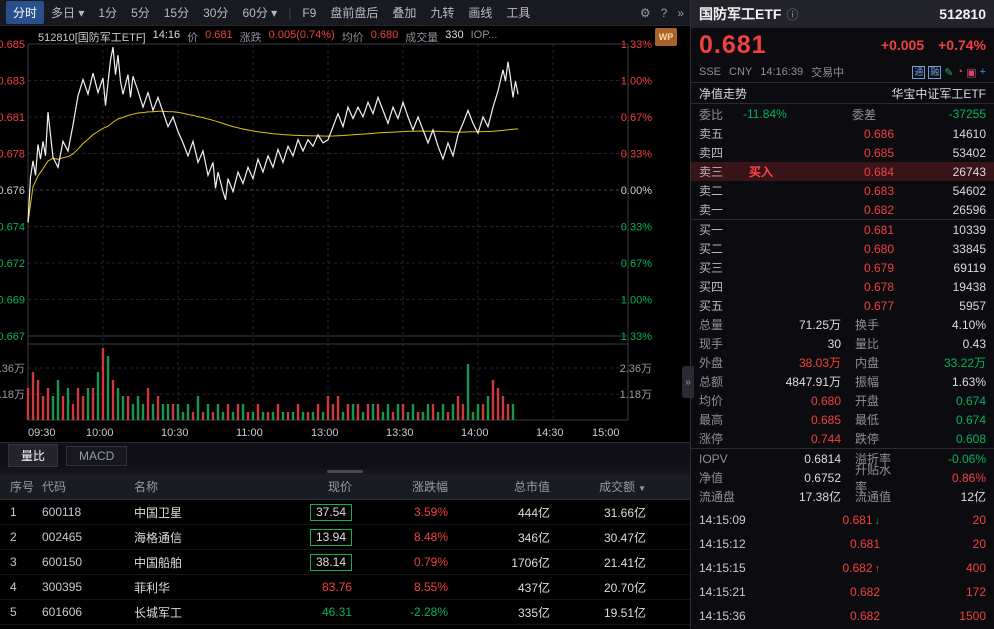 This screenshot has height=629, width=994. What do you see at coordinates (842, 209) in the screenshot?
I see `book-row-卖一: 卖一 0.682 26596` at bounding box center [842, 209].